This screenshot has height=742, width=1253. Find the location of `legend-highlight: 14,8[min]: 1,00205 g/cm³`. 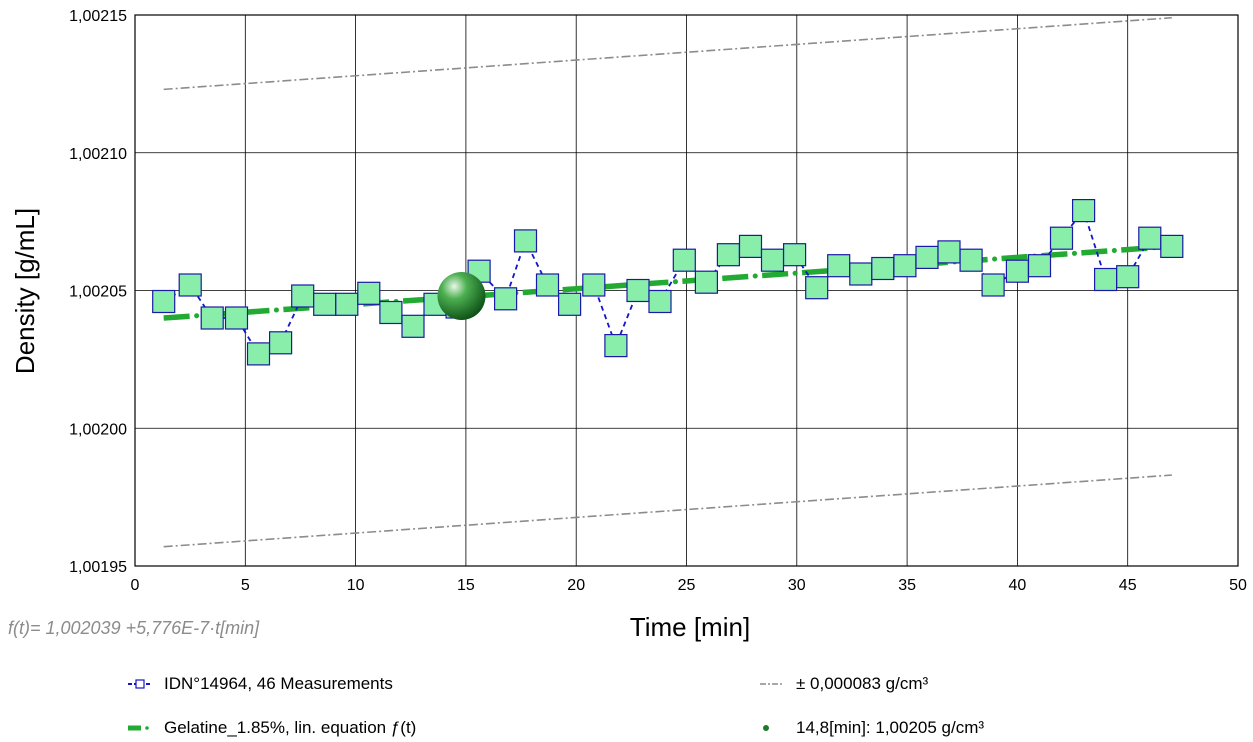

legend-highlight: 14,8[min]: 1,00205 g/cm³ is located at coordinates (872, 728).